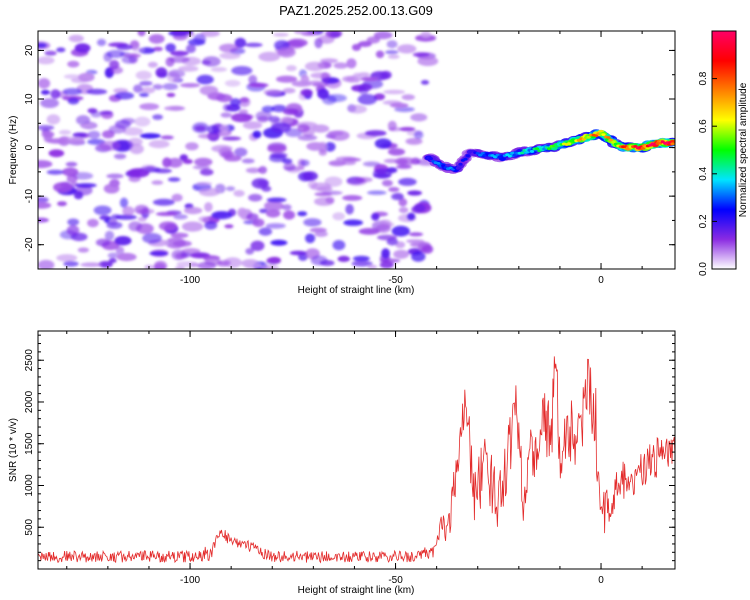 Image resolution: width=750 pixels, height=600 pixels. Describe the element at coordinates (395, 280) in the screenshot. I see `x-tick-label: -50` at that location.